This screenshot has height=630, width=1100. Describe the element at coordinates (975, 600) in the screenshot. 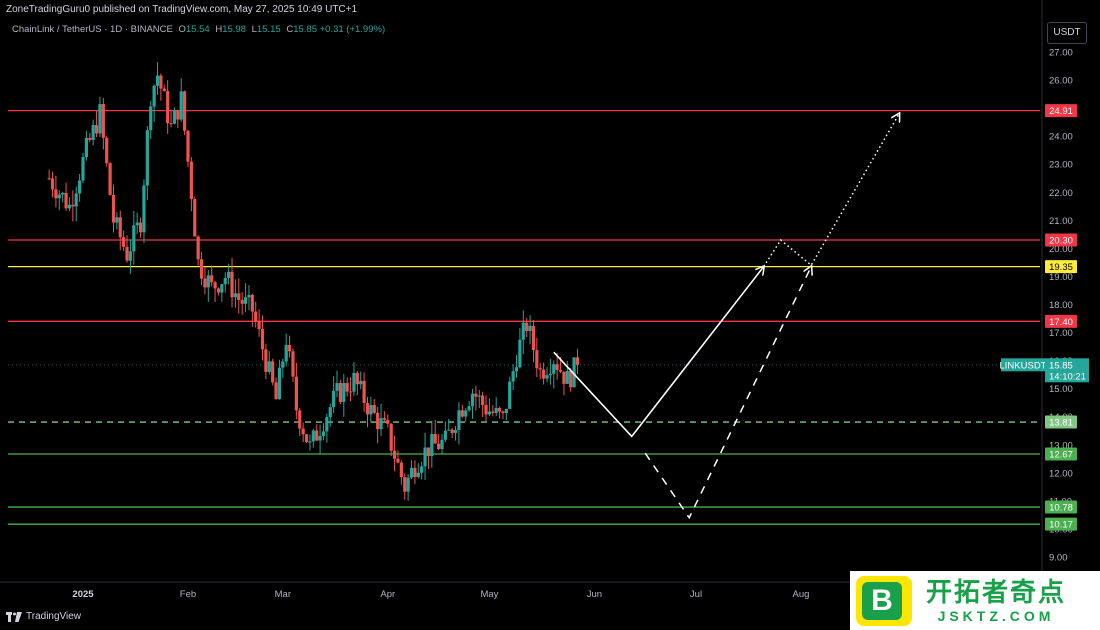

I see `watermark: B 开拓者奇点 JSKTZ.COM` at that location.